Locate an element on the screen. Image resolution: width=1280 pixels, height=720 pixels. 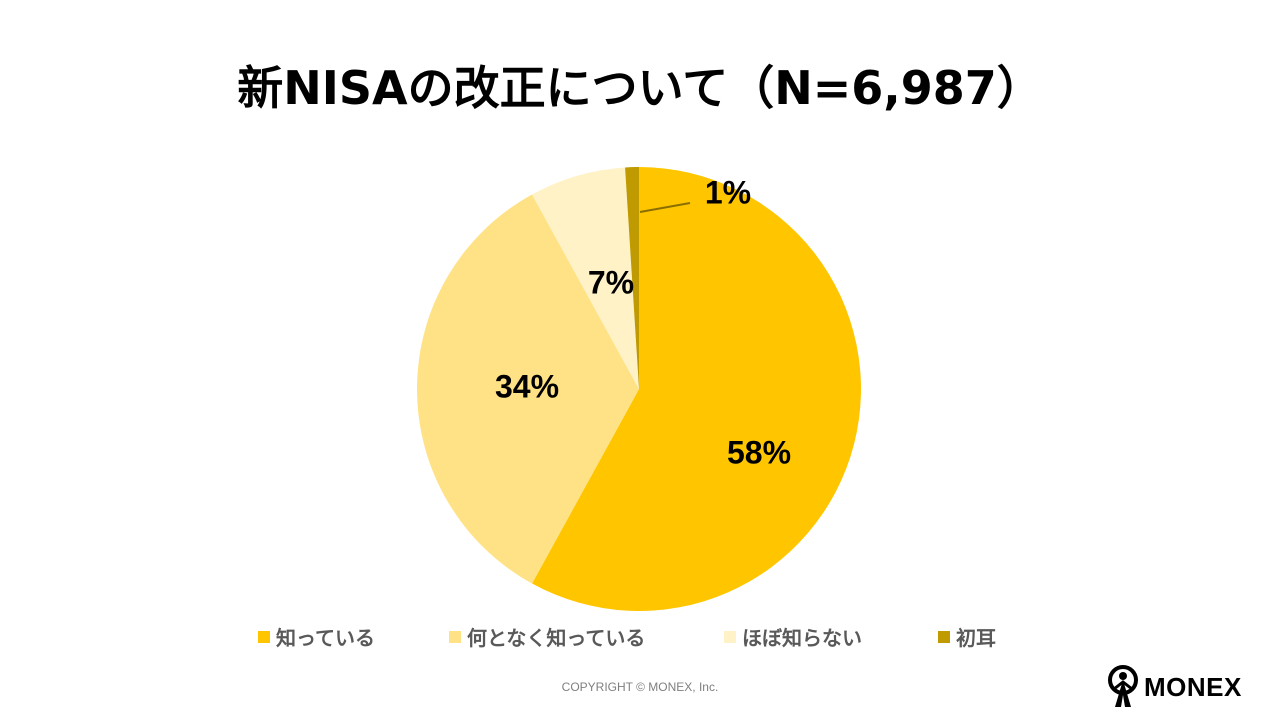
logo-text: MONEX is located at coordinates (1193, 686).